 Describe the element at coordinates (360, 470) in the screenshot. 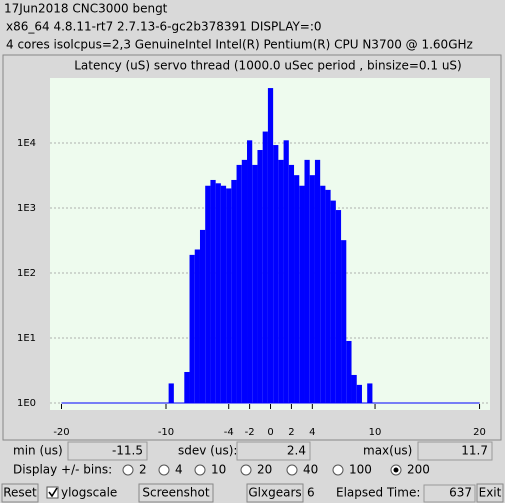

I see `radio-label: 100` at that location.